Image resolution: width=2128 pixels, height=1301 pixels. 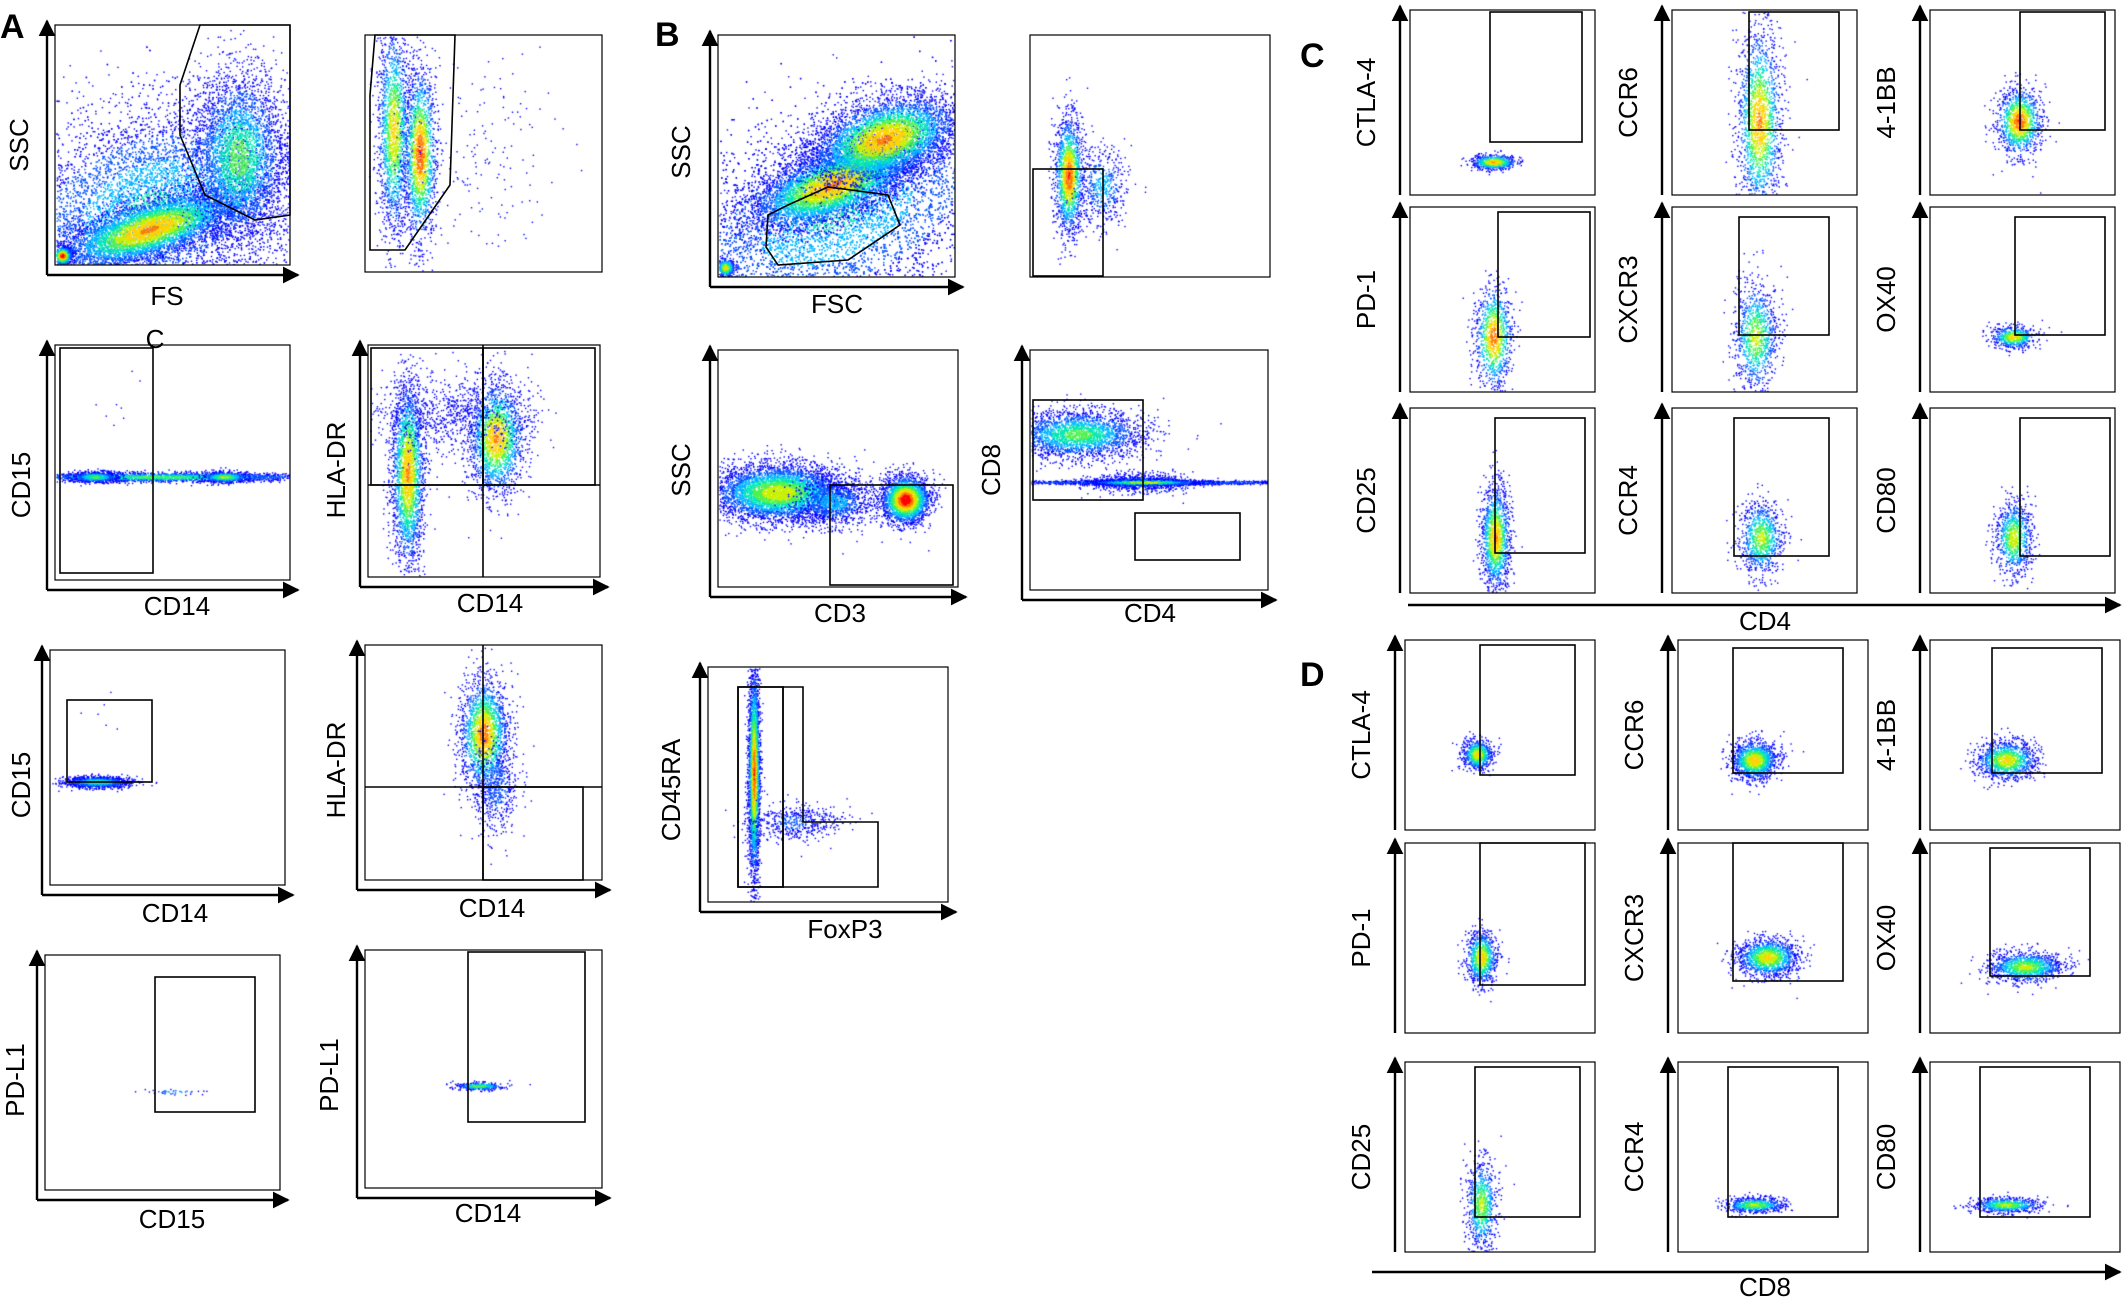 I want to click on plot-c-4-1bb-frame, so click(x=2022, y=102).